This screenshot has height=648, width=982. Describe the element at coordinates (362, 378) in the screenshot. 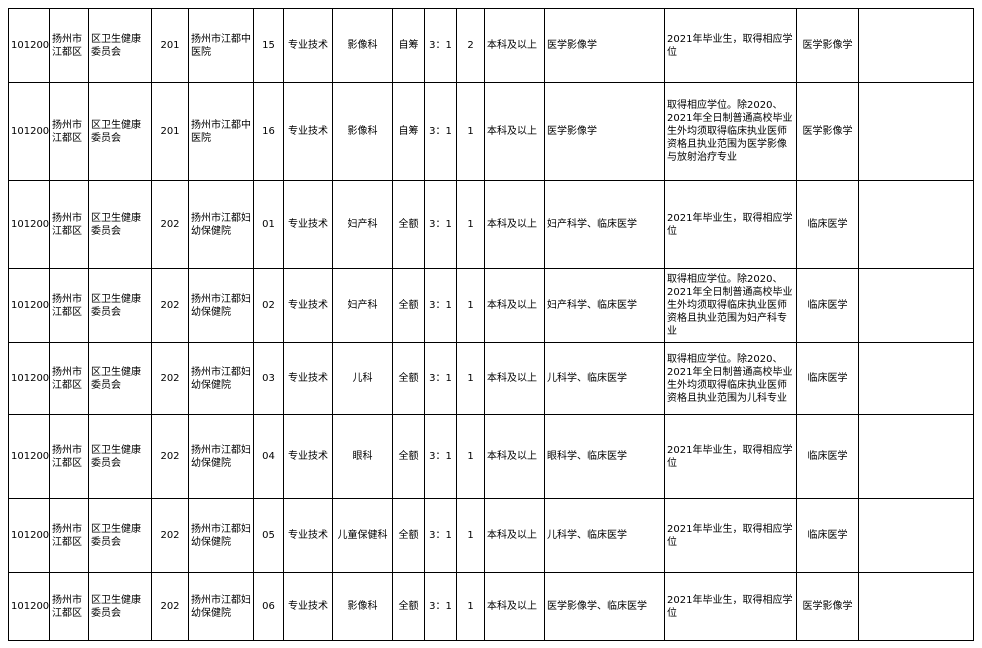

I see `cell-post: 儿科` at that location.